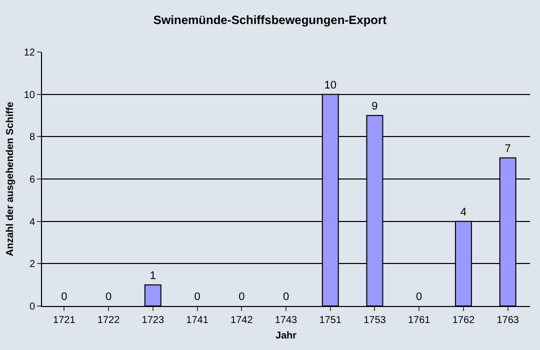  Describe the element at coordinates (419, 320) in the screenshot. I see `x-tick-label: 1761` at that location.